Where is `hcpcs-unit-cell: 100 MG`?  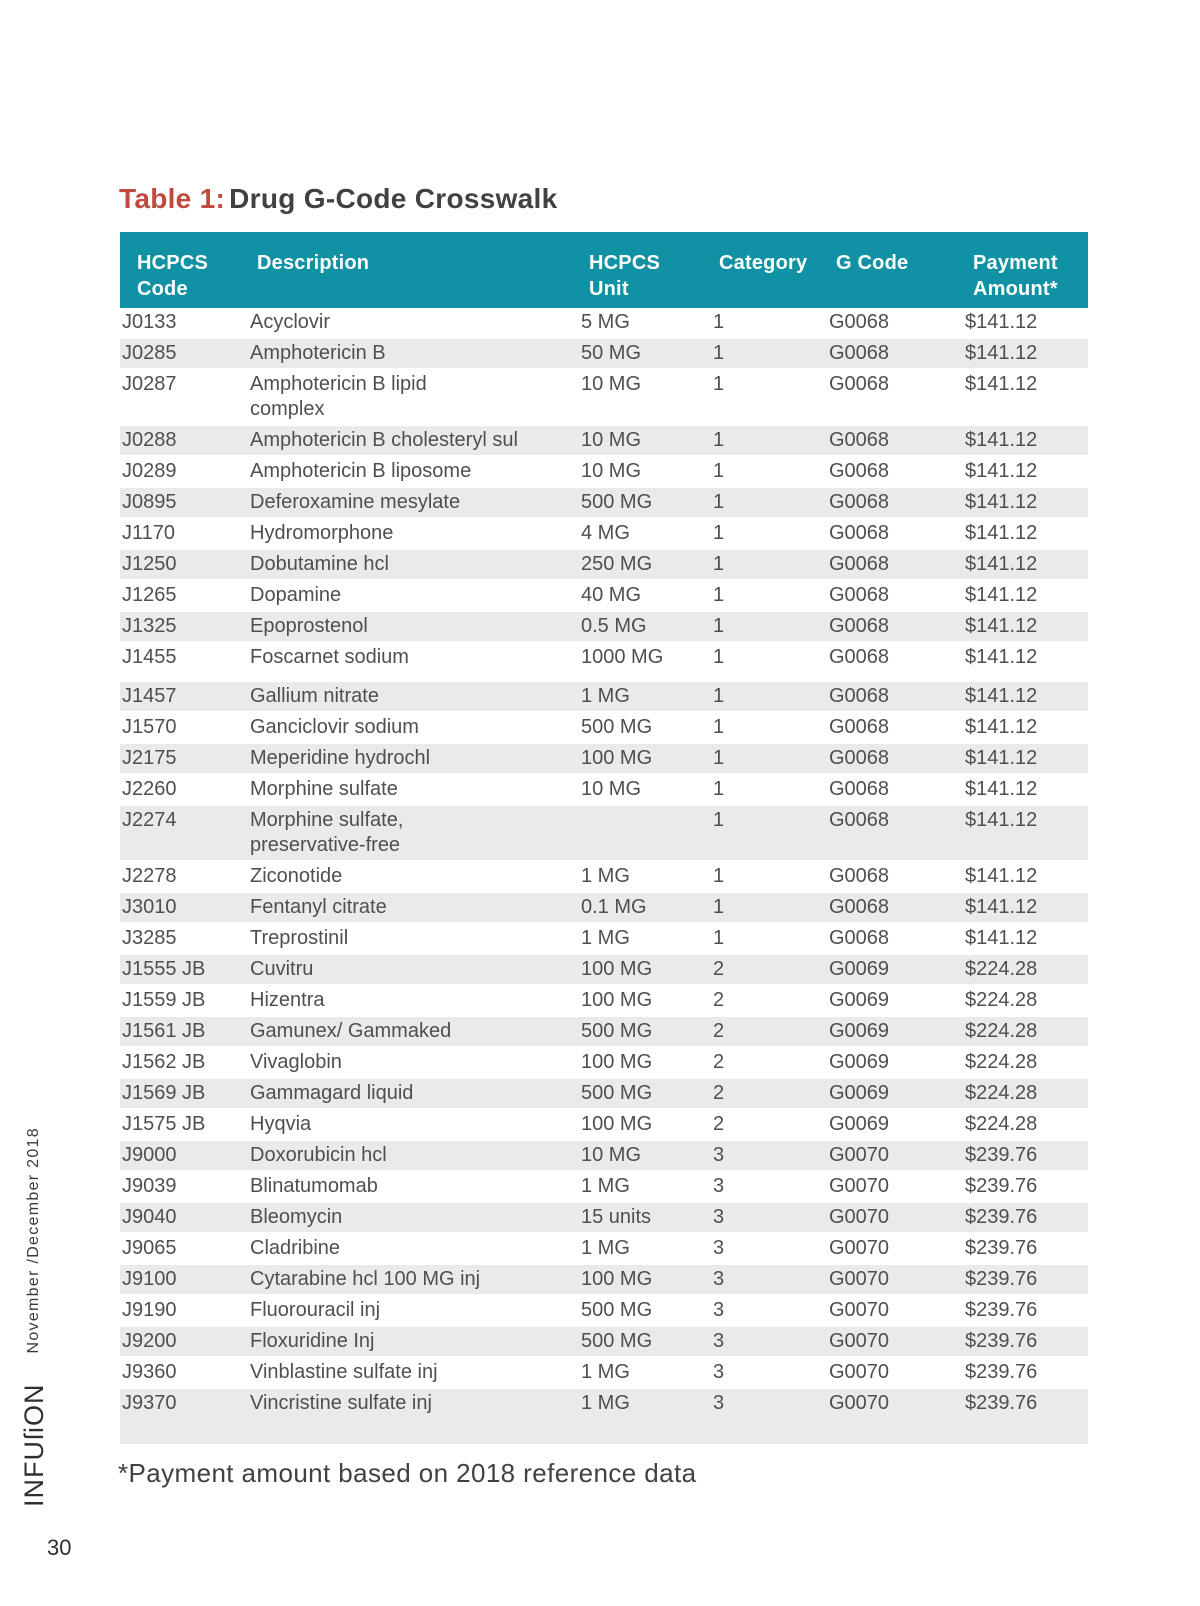
hcpcs-unit-cell: 100 MG is located at coordinates (617, 758).